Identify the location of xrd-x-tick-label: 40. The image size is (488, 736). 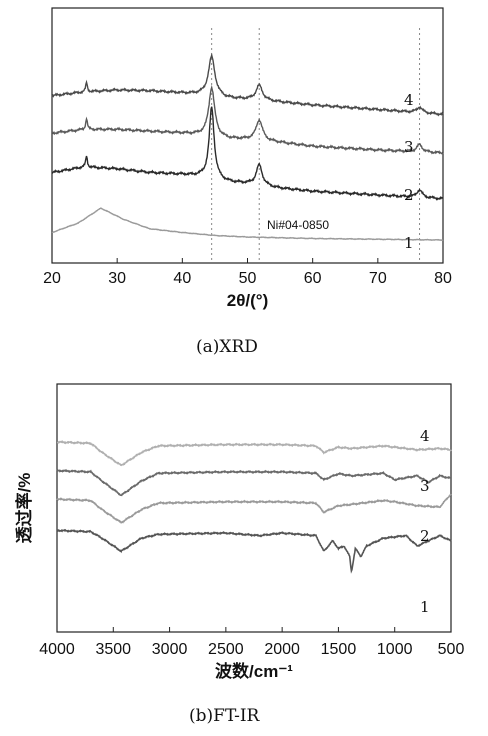
(182, 278).